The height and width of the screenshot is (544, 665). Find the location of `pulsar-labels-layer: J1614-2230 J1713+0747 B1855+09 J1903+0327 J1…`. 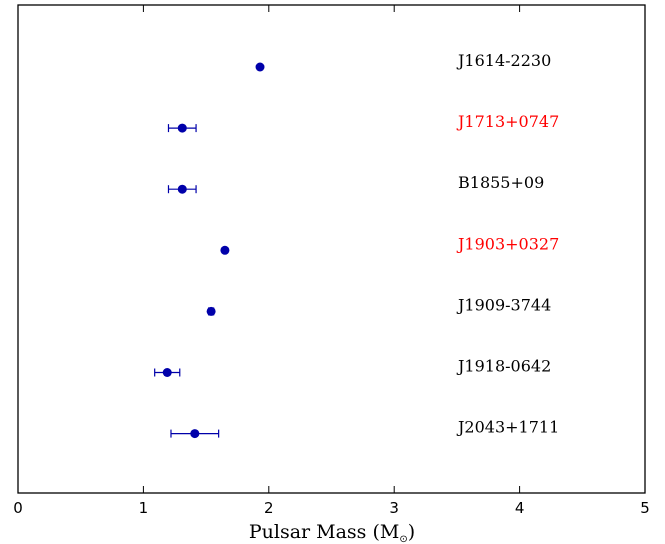

pulsar-labels-layer: J1614-2230 J1713+0747 B1855+09 J1903+0327 J1… is located at coordinates (507, 244).